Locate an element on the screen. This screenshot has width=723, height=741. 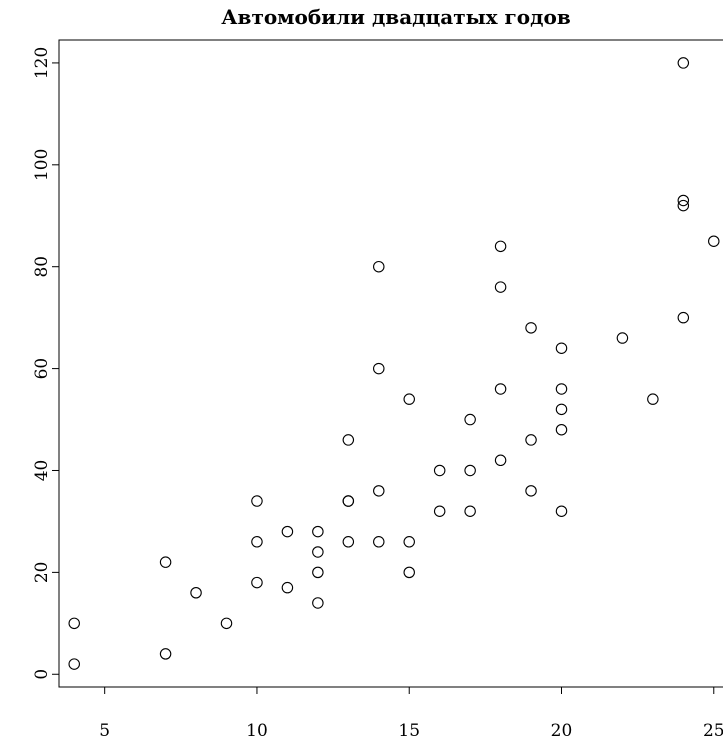
y-tick-label: 80 is located at coordinates (42, 267).